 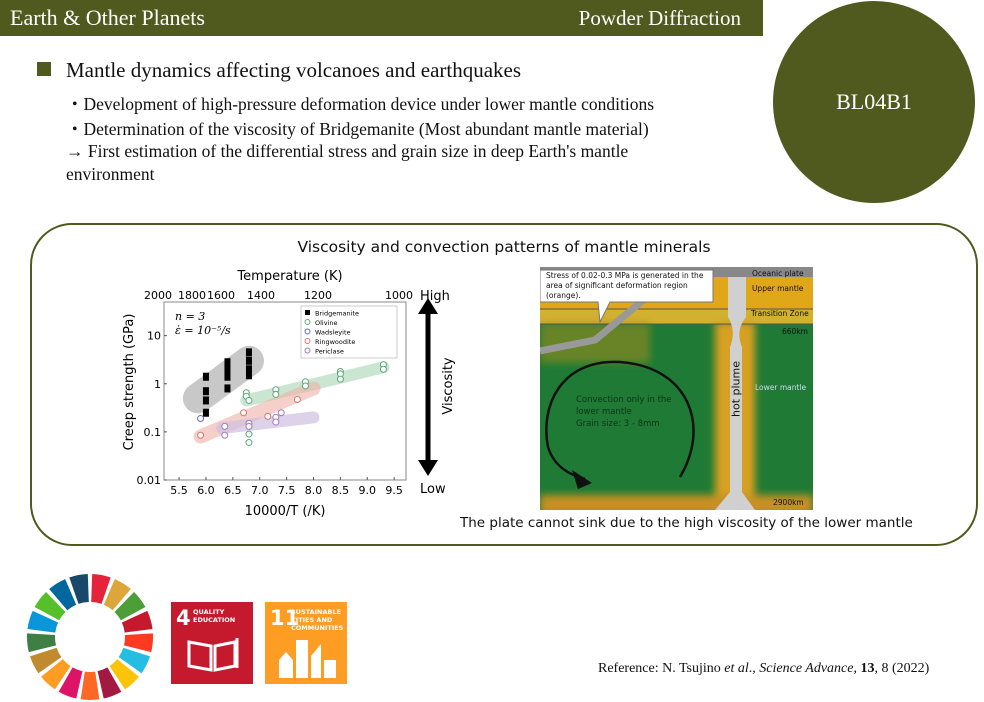 I want to click on x-tick-label: 5.5, so click(x=179, y=490).